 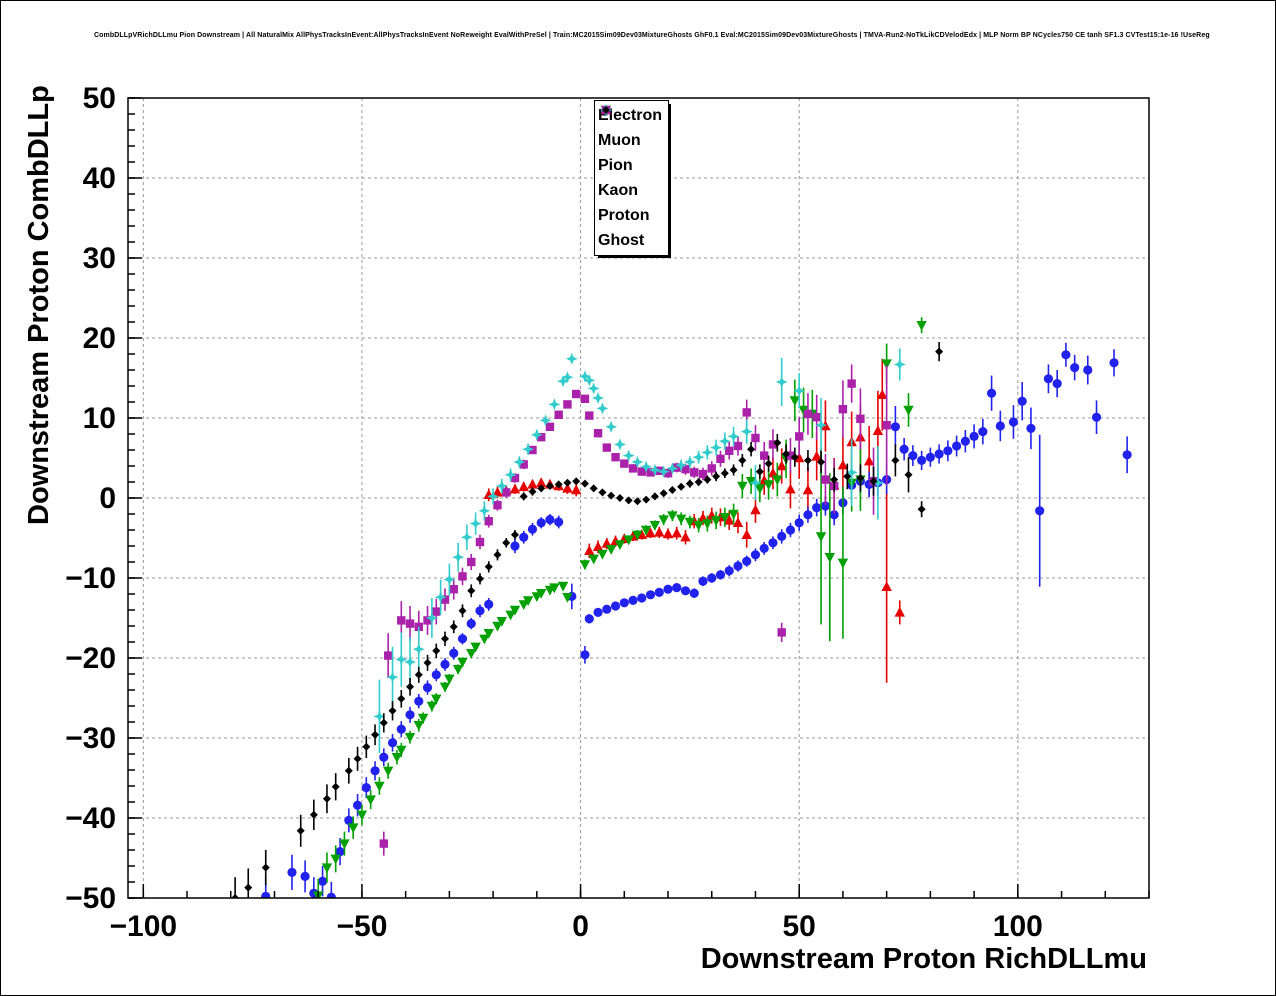 I want to click on y-tick-label: 30, so click(x=99, y=258).